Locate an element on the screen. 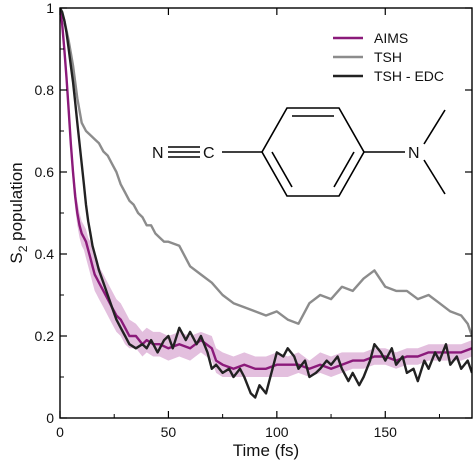 The height and width of the screenshot is (464, 474). y-axis-title-main: S is located at coordinates (16, 257).